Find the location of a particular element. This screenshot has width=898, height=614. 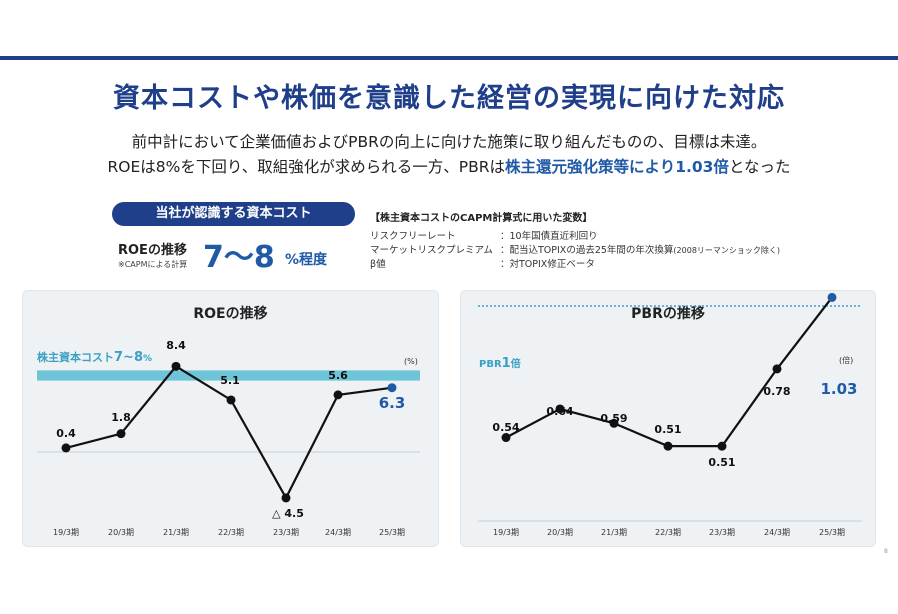

roe-x-tick: 23/3期 is located at coordinates (286, 532).